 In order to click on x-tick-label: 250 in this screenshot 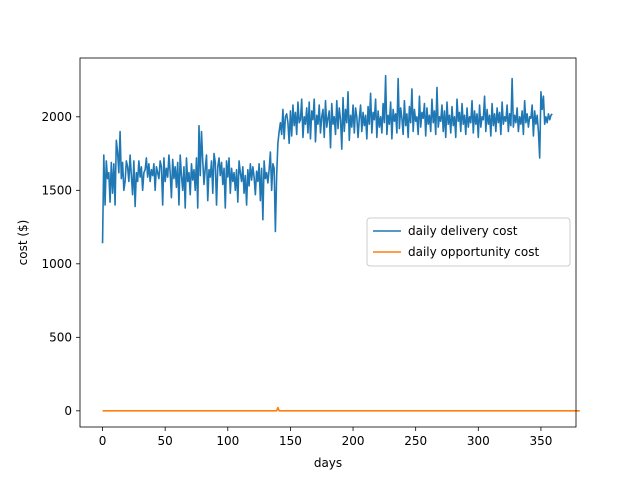, I will do `click(415, 441)`.